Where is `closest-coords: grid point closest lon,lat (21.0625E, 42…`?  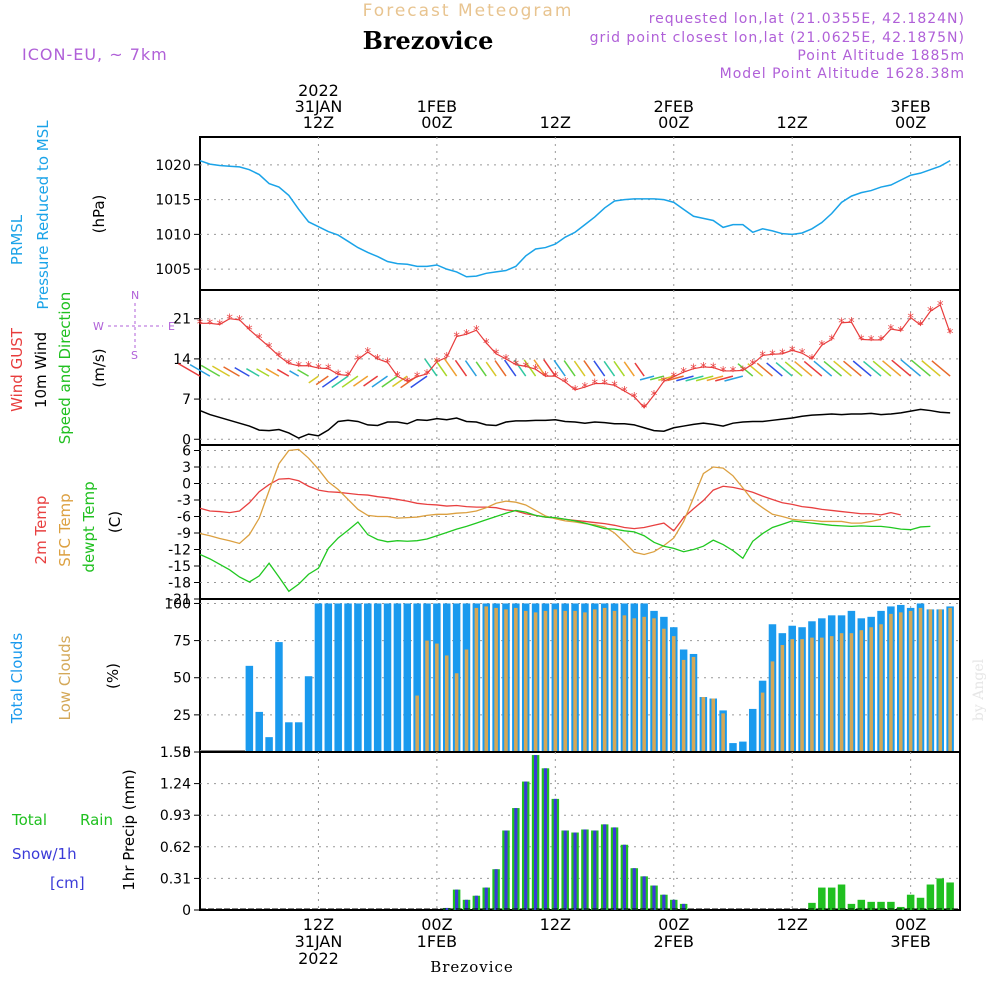 closest-coords: grid point closest lon,lat (21.0625E, 42… is located at coordinates (777, 38).